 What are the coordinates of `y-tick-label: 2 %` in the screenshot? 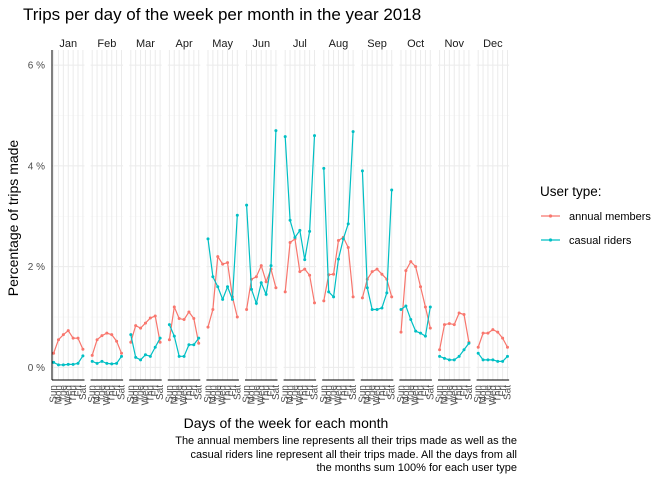 It's located at (36, 267).